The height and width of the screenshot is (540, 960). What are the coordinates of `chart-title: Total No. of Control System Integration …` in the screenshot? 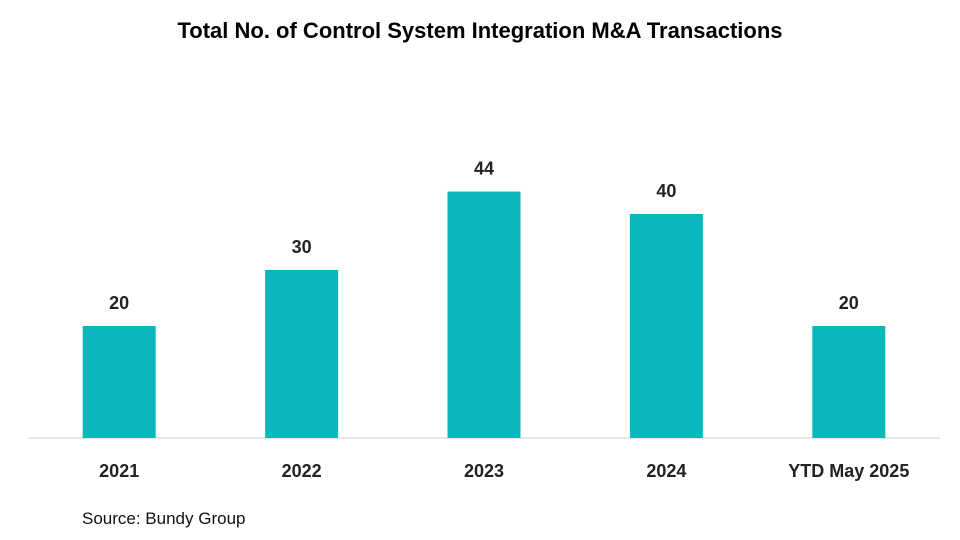 It's located at (480, 30).